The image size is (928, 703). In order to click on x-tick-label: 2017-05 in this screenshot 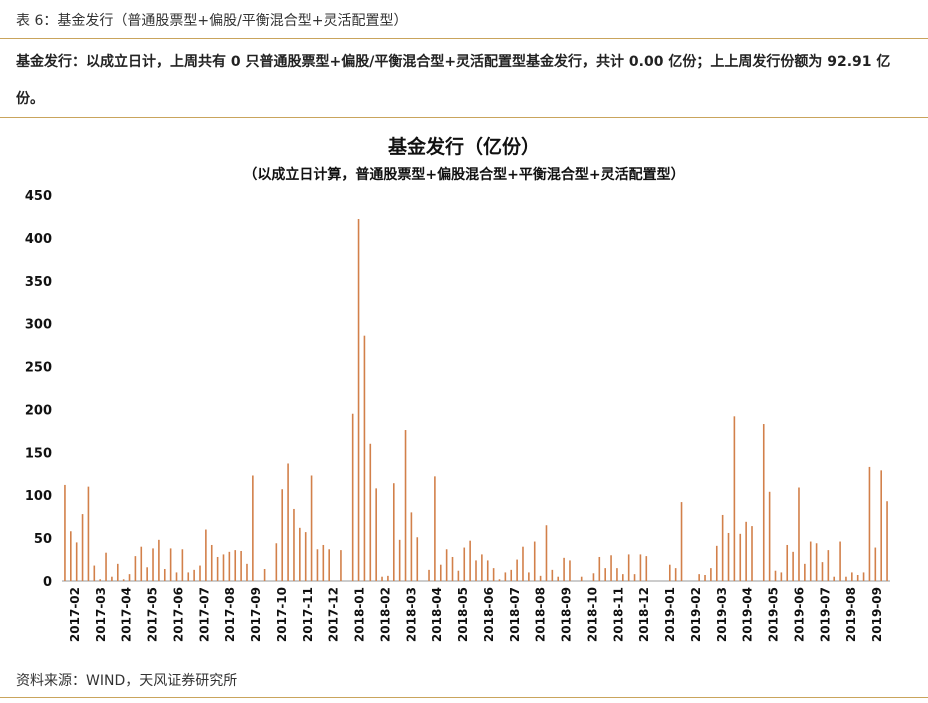, I will do `click(153, 614)`.